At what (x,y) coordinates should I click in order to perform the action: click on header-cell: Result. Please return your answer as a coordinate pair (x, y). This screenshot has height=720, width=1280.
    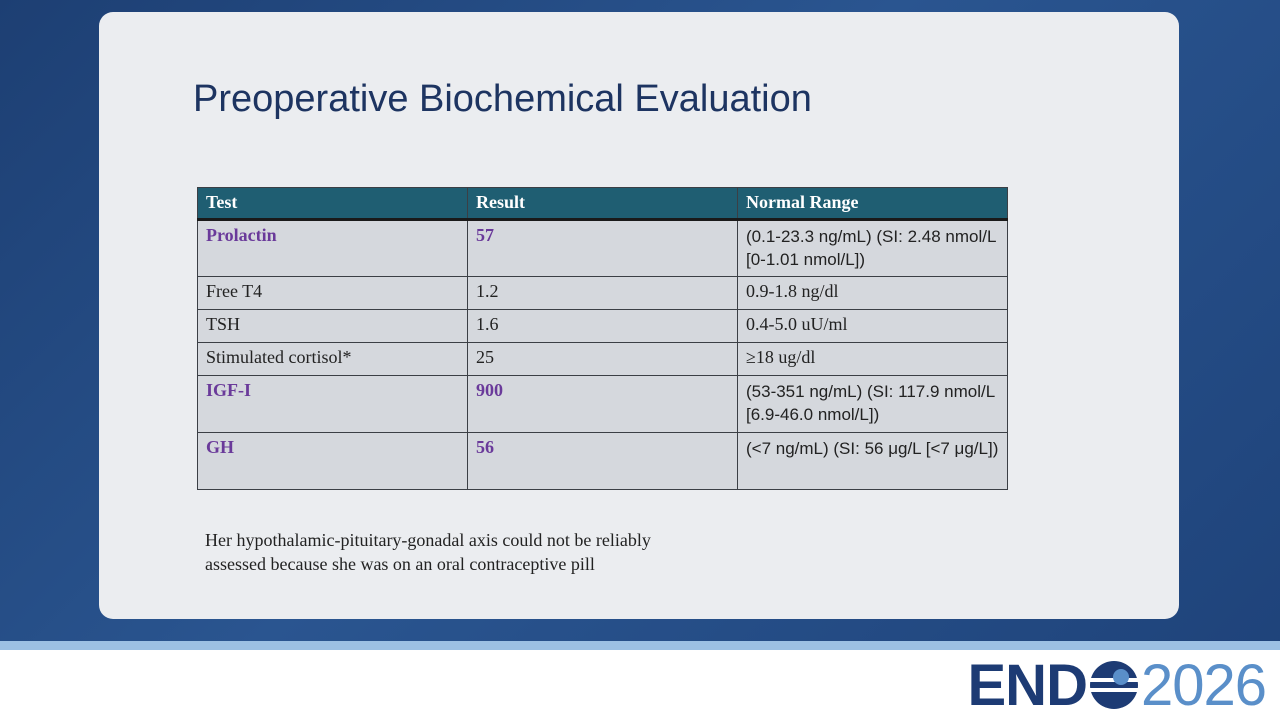
    Looking at the image, I should click on (602, 204).